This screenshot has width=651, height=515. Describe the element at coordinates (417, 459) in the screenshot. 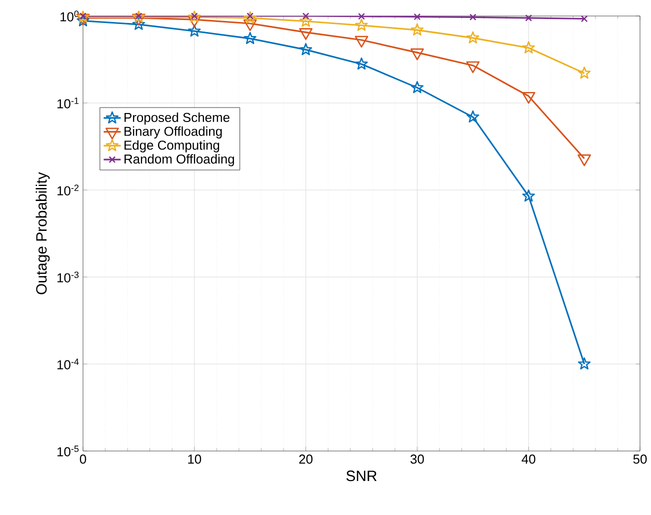

I see `x-tick-label: 30` at that location.